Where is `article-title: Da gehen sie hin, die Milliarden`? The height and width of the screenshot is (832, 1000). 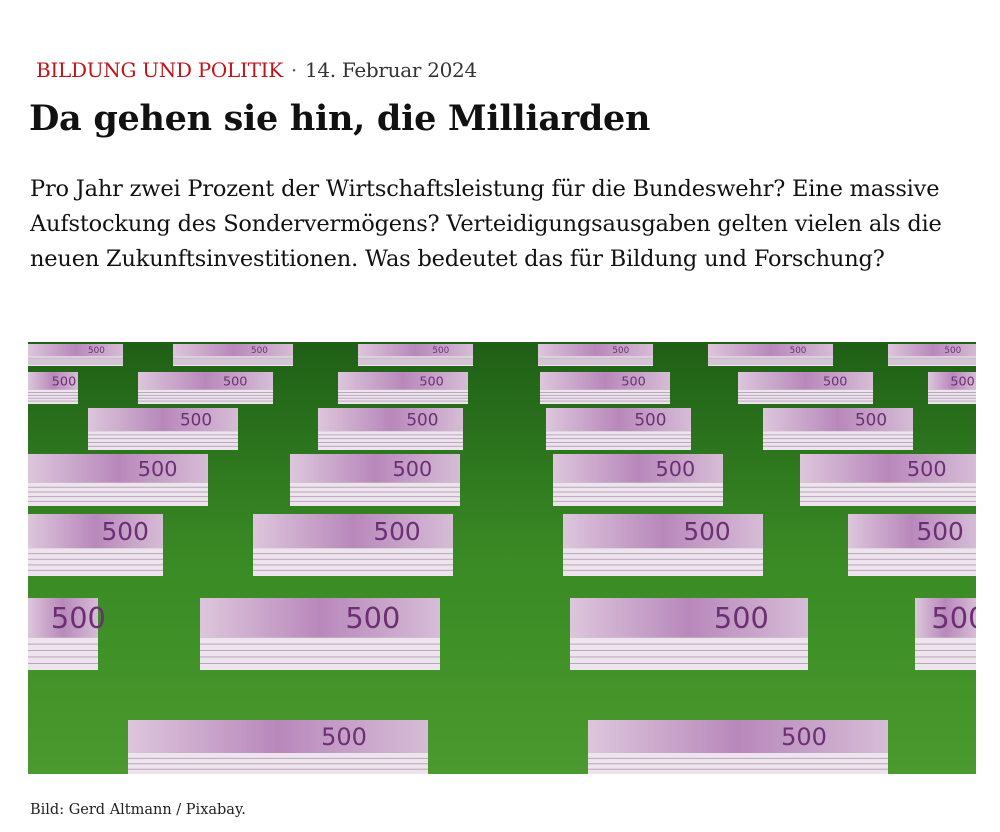 article-title: Da gehen sie hin, die Milliarden is located at coordinates (340, 118).